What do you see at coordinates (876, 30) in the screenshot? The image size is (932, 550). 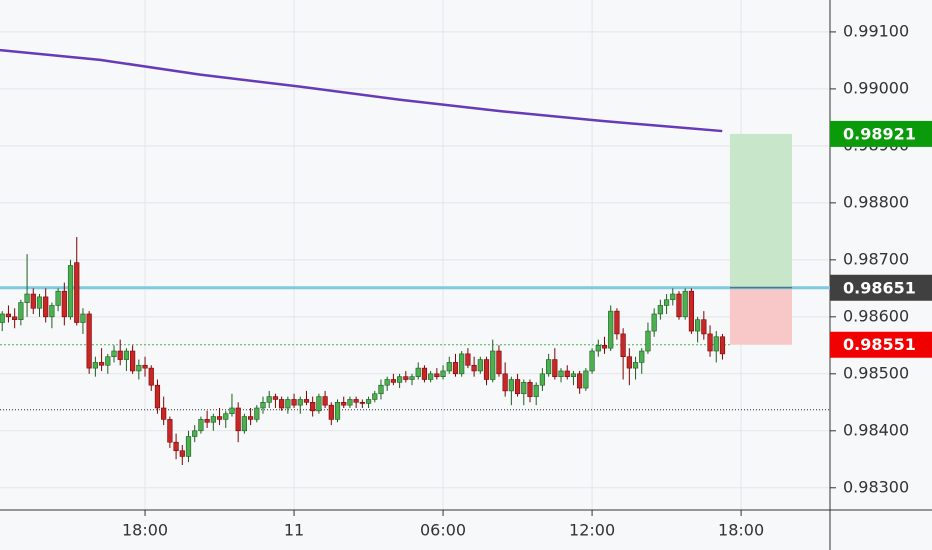 I see `y-tick-label: 0.99100` at bounding box center [876, 30].